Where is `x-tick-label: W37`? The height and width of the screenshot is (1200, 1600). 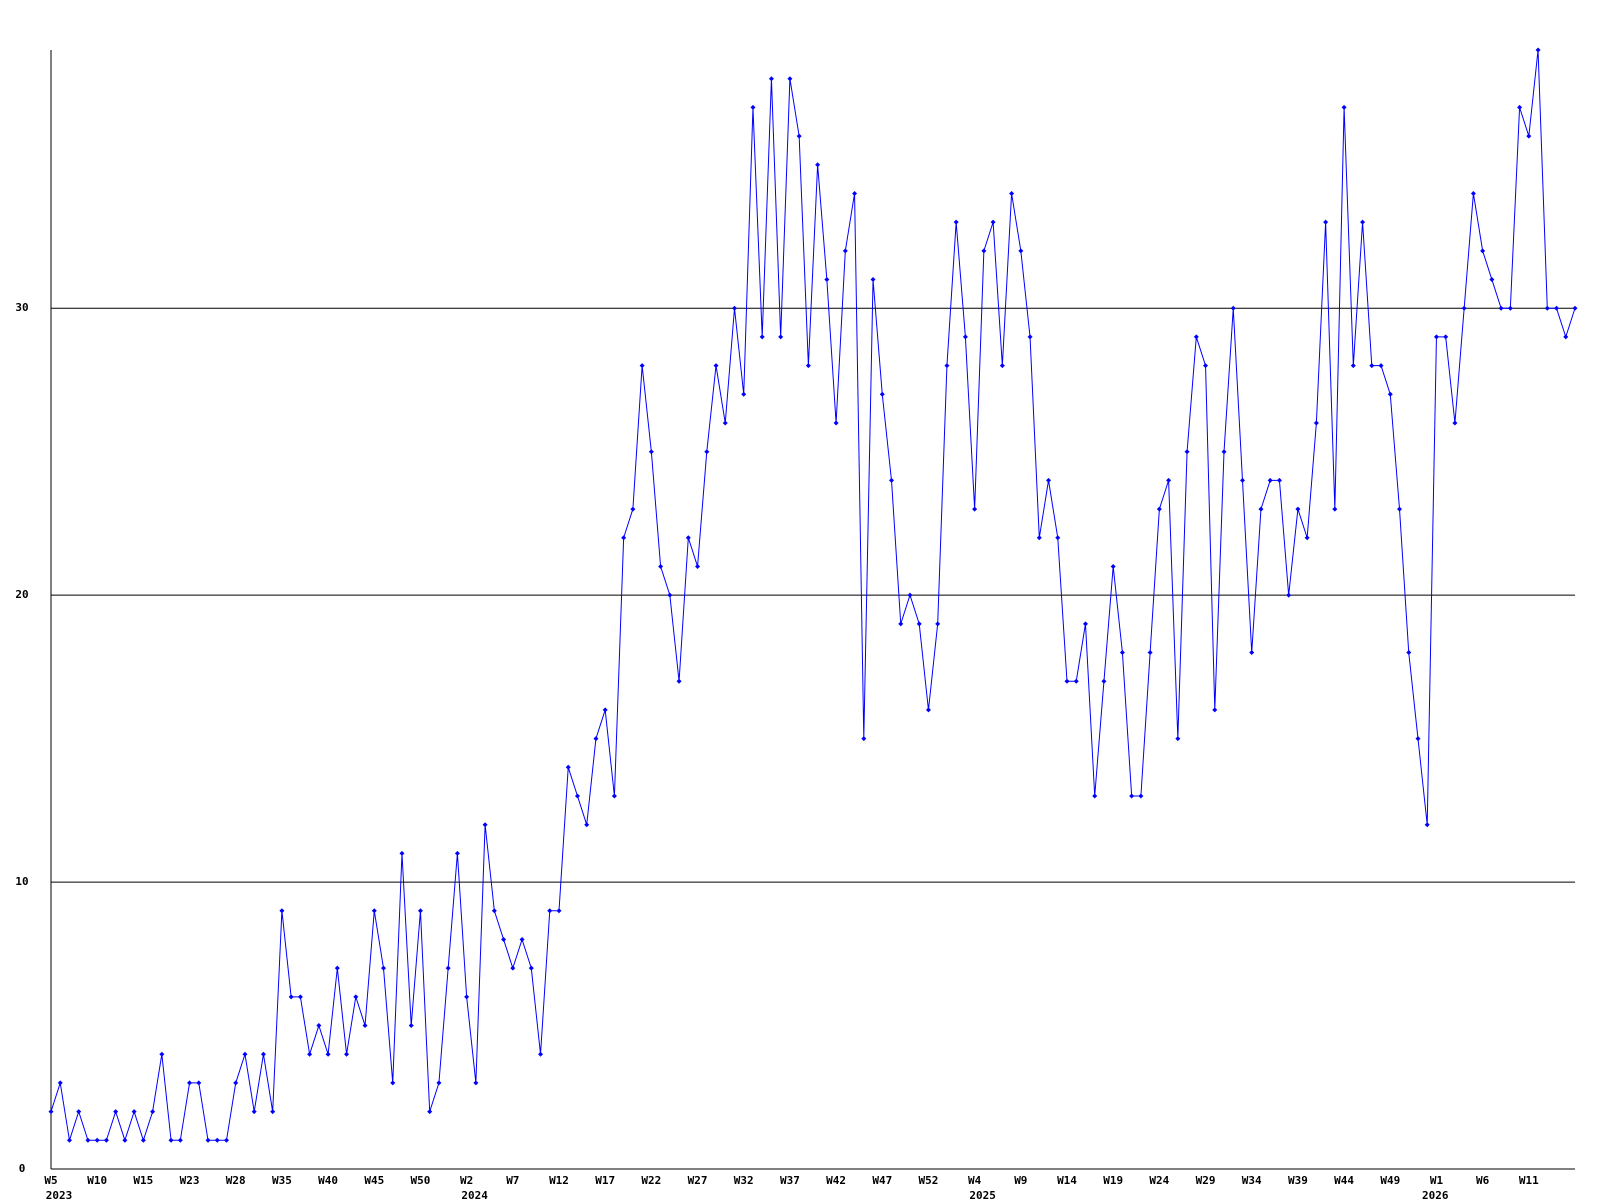 x-tick-label: W37 is located at coordinates (790, 1180).